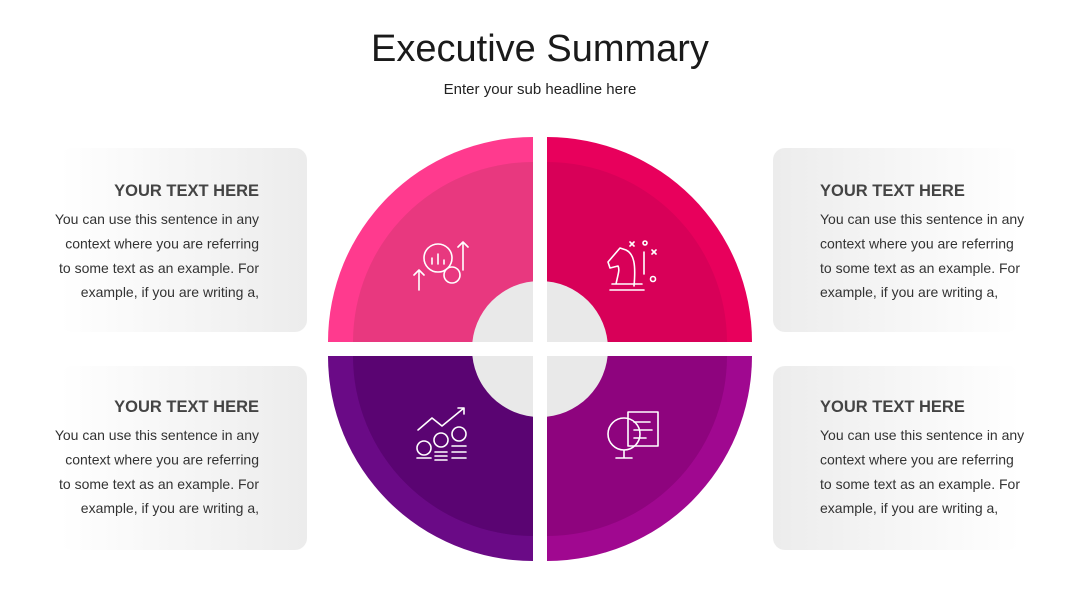 This screenshot has width=1080, height=608. I want to click on icon-growth, so click(441, 434).